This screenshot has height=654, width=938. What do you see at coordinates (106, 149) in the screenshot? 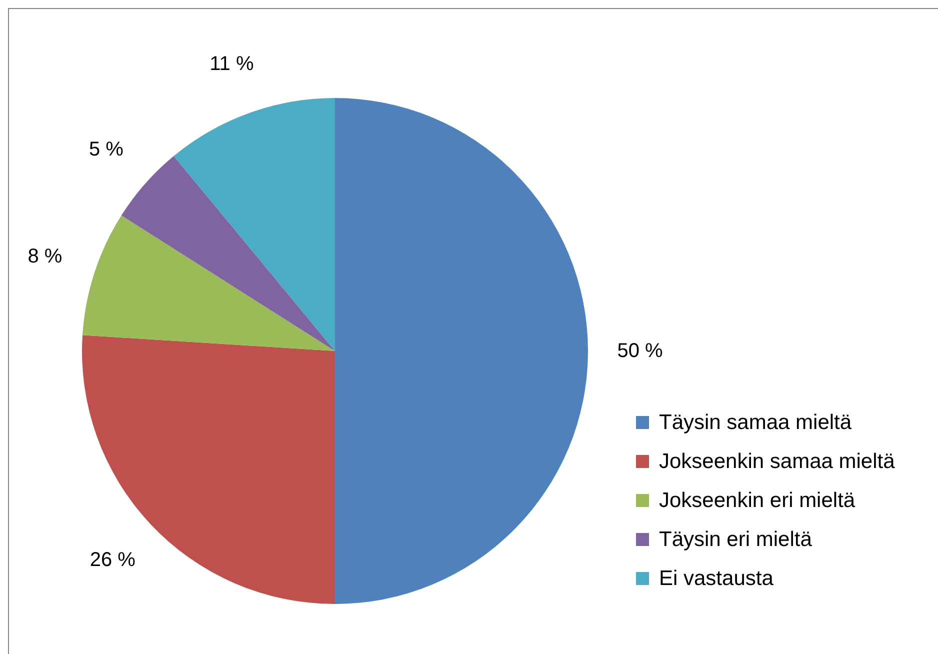
I see `data-label: 5 %` at bounding box center [106, 149].